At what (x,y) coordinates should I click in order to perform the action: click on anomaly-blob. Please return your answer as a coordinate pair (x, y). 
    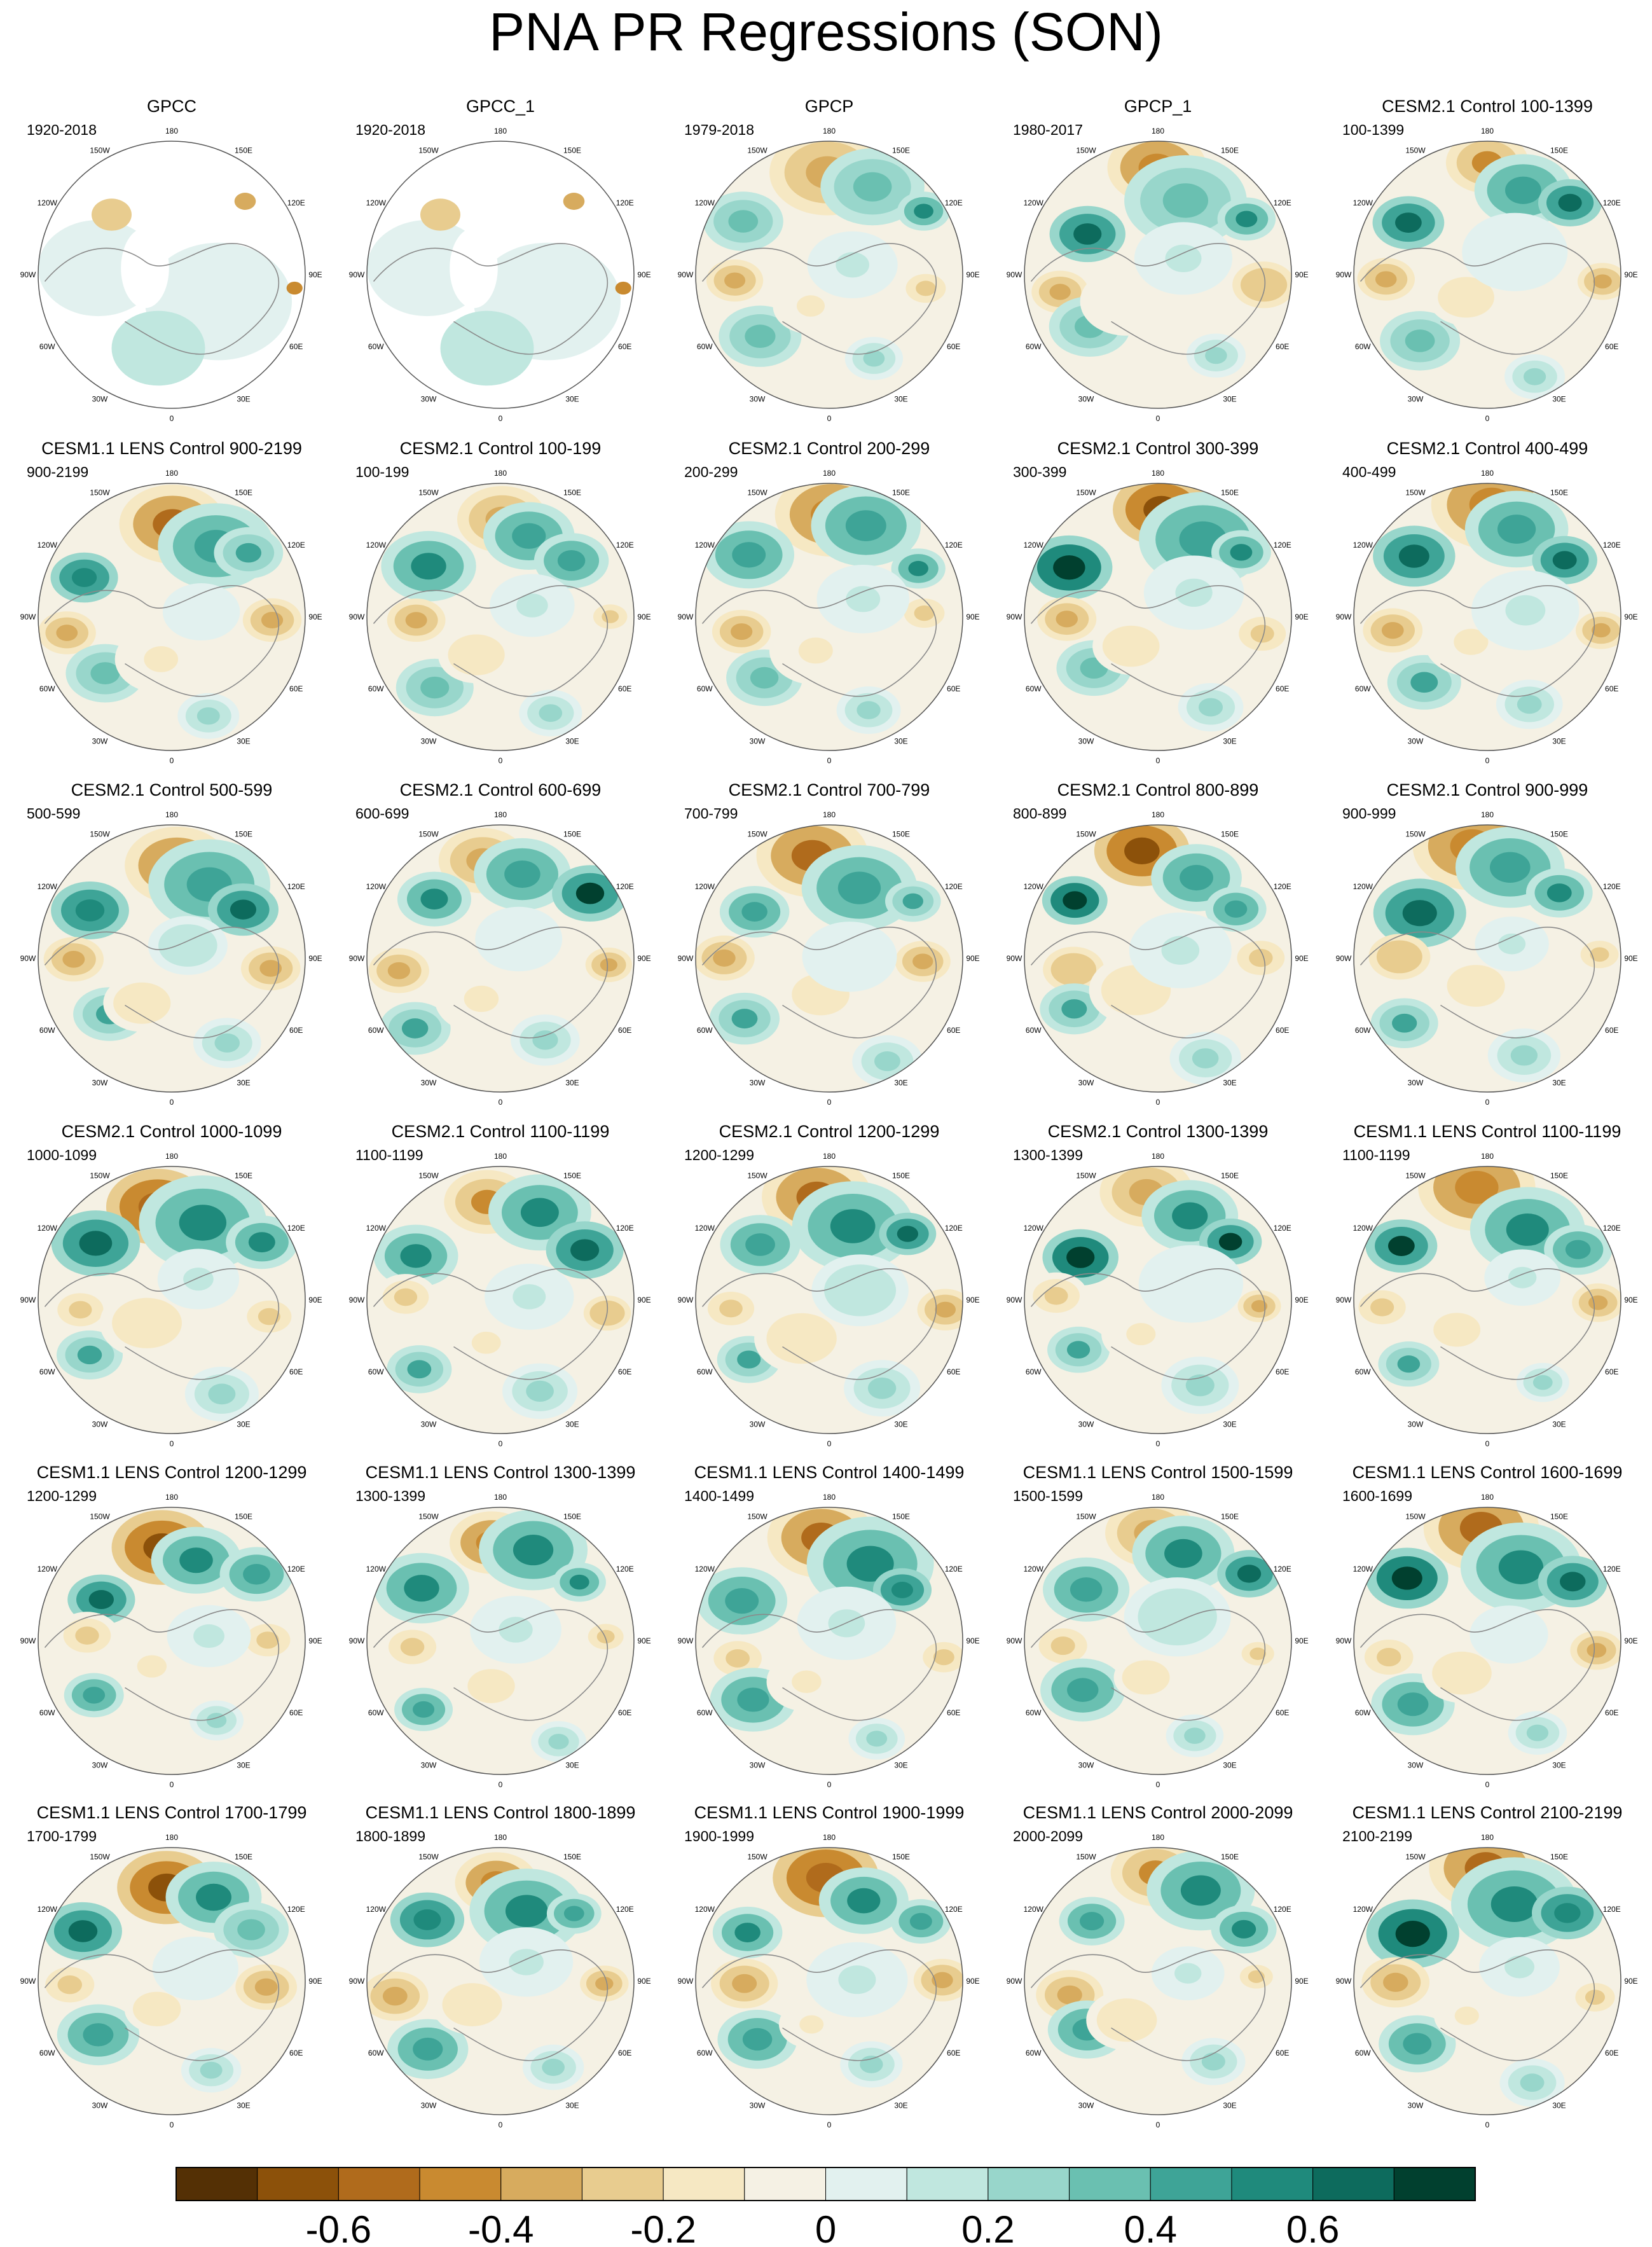
    Looking at the image, I should click on (245, 201).